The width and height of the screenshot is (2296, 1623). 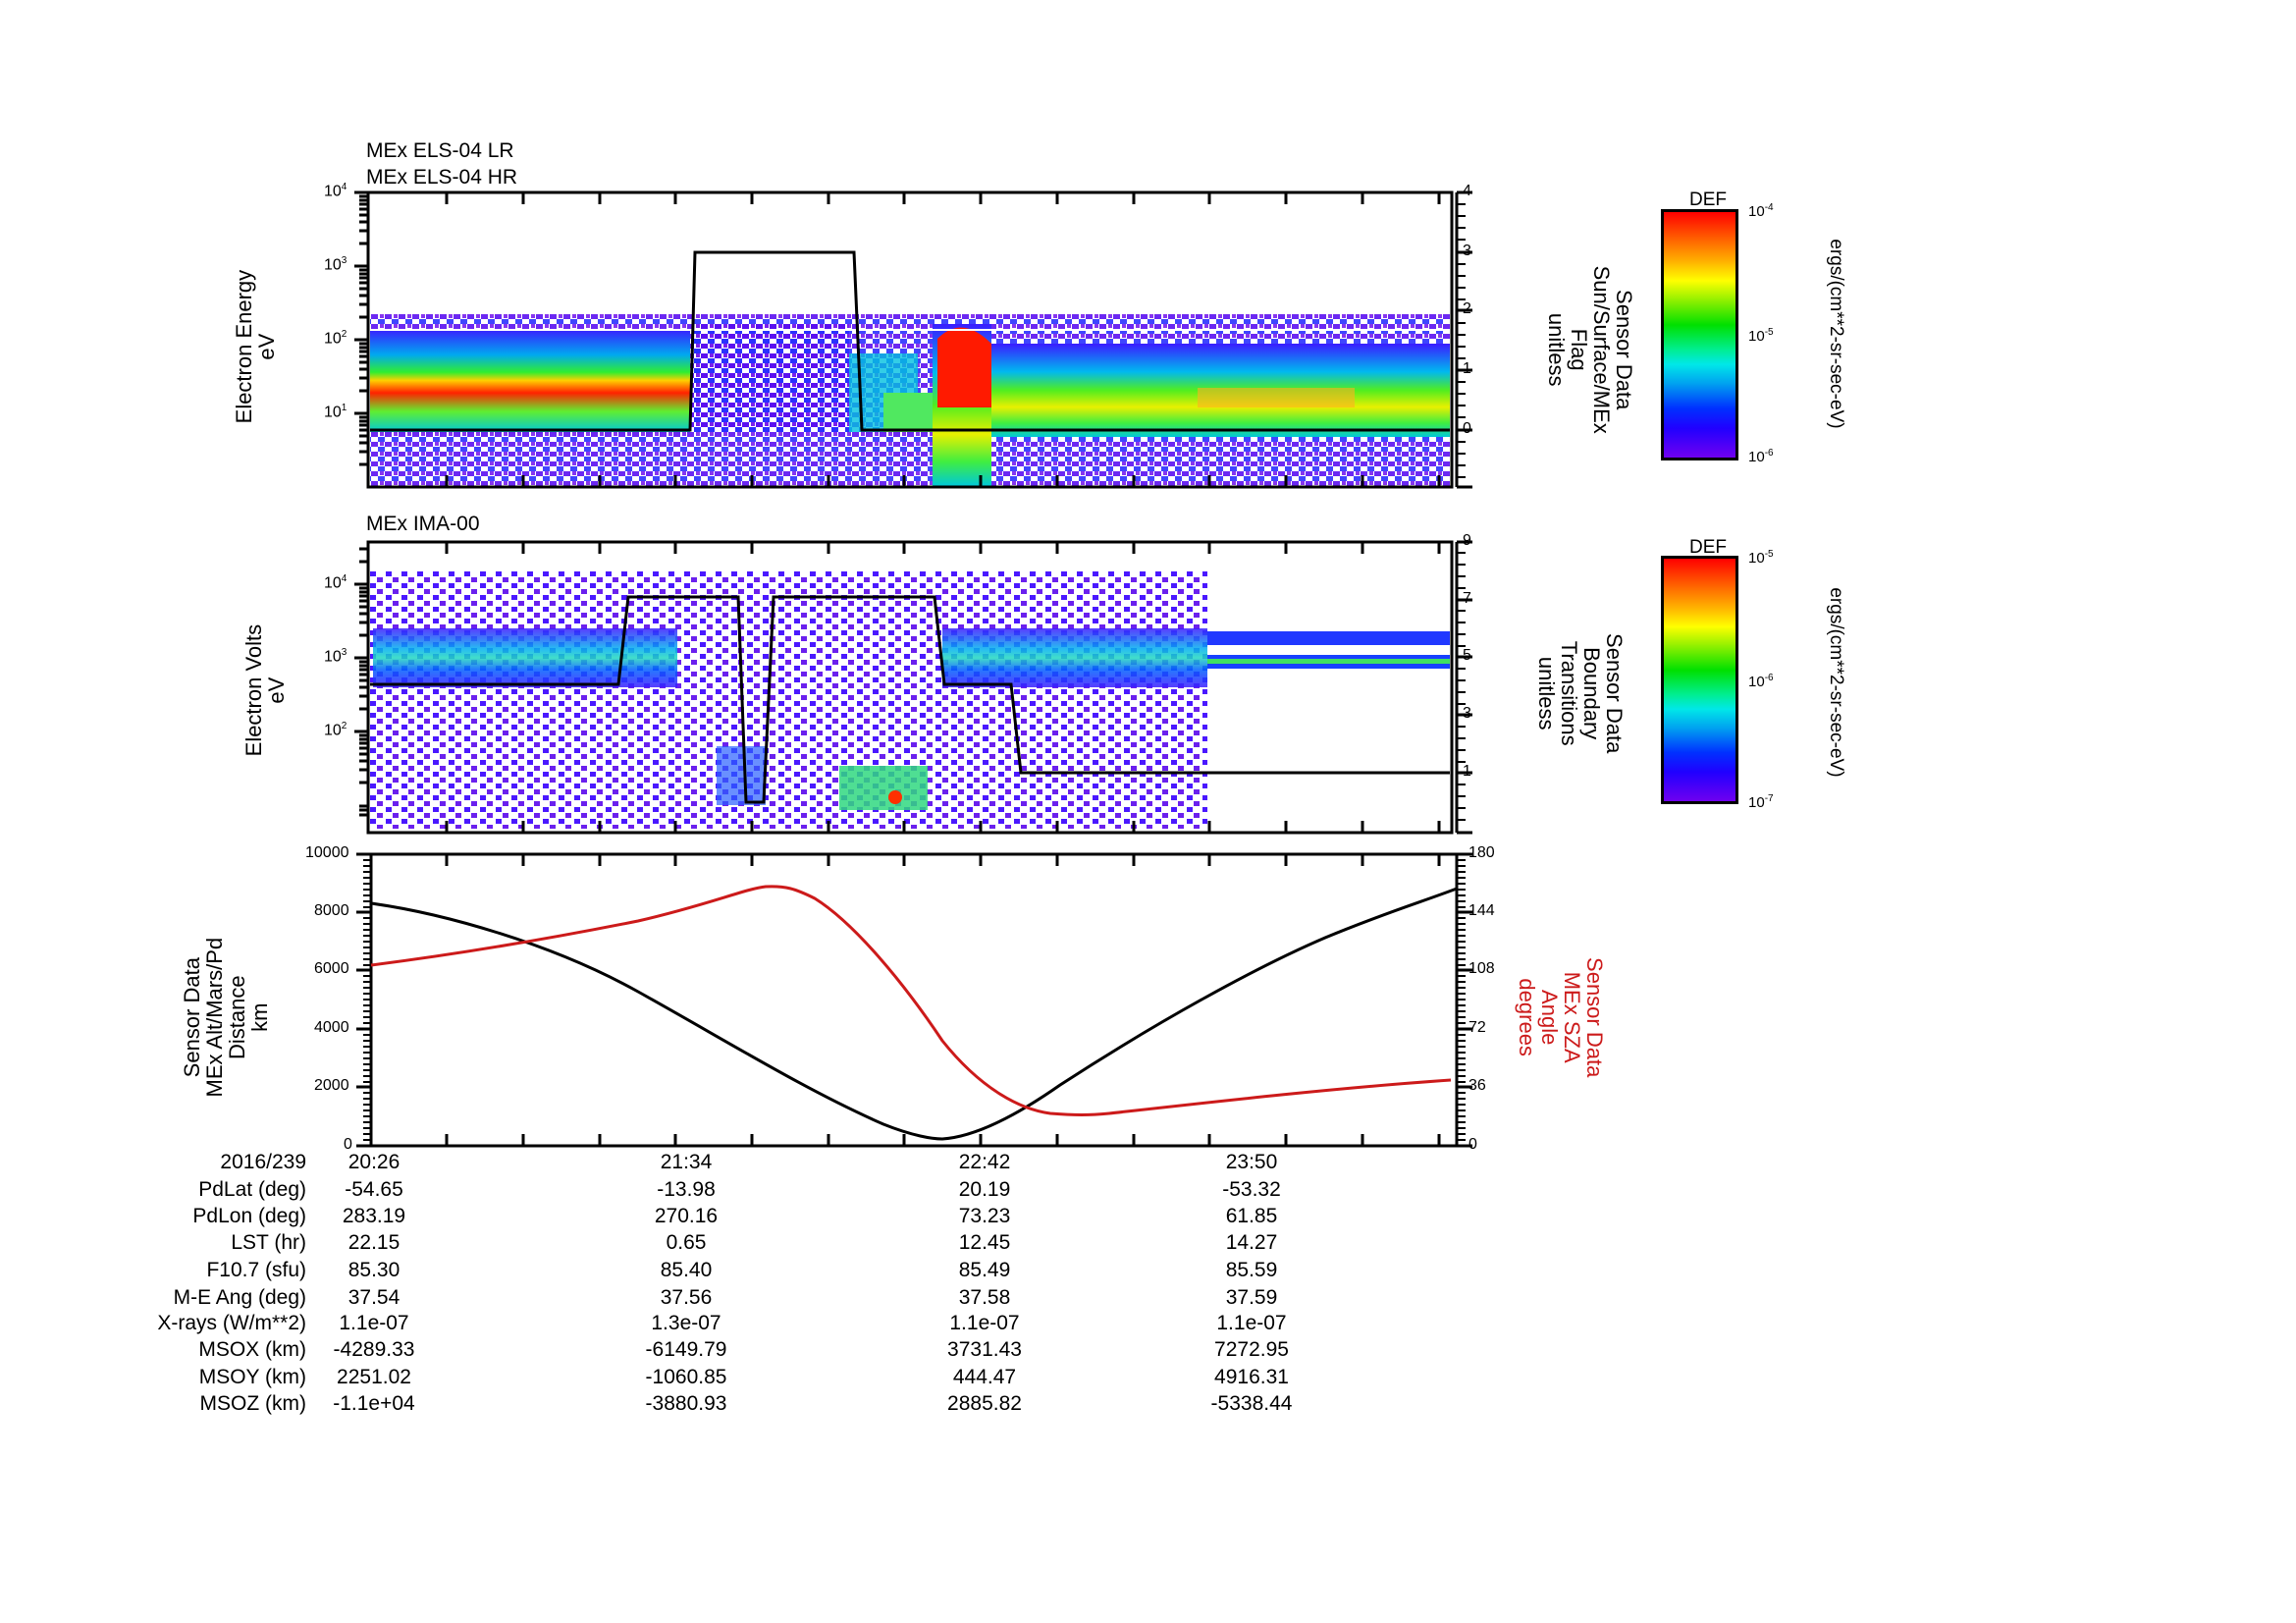 What do you see at coordinates (686, 1404) in the screenshot?
I see `msoz-2: -3880.93` at bounding box center [686, 1404].